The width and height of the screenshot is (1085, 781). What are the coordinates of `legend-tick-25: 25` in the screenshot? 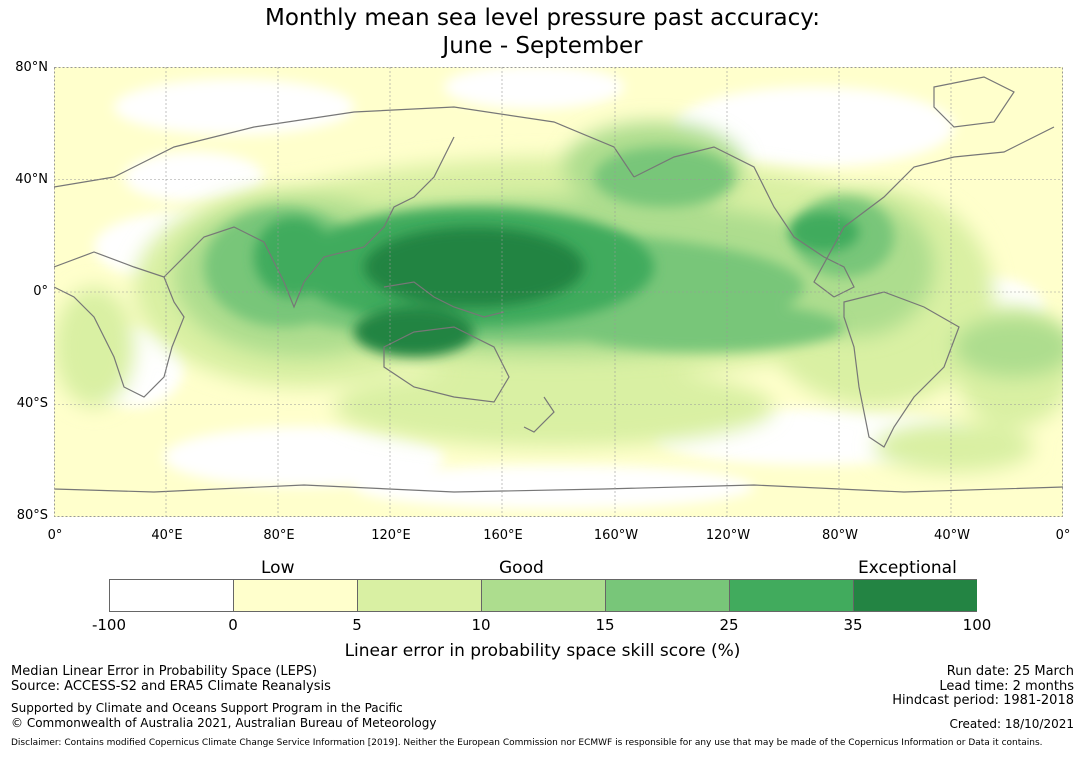 It's located at (729, 625).